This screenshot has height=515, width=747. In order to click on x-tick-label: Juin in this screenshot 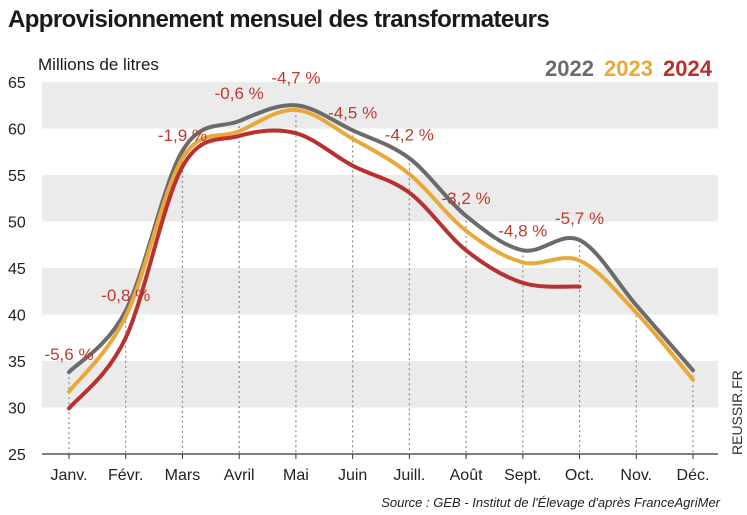, I will do `click(352, 475)`.